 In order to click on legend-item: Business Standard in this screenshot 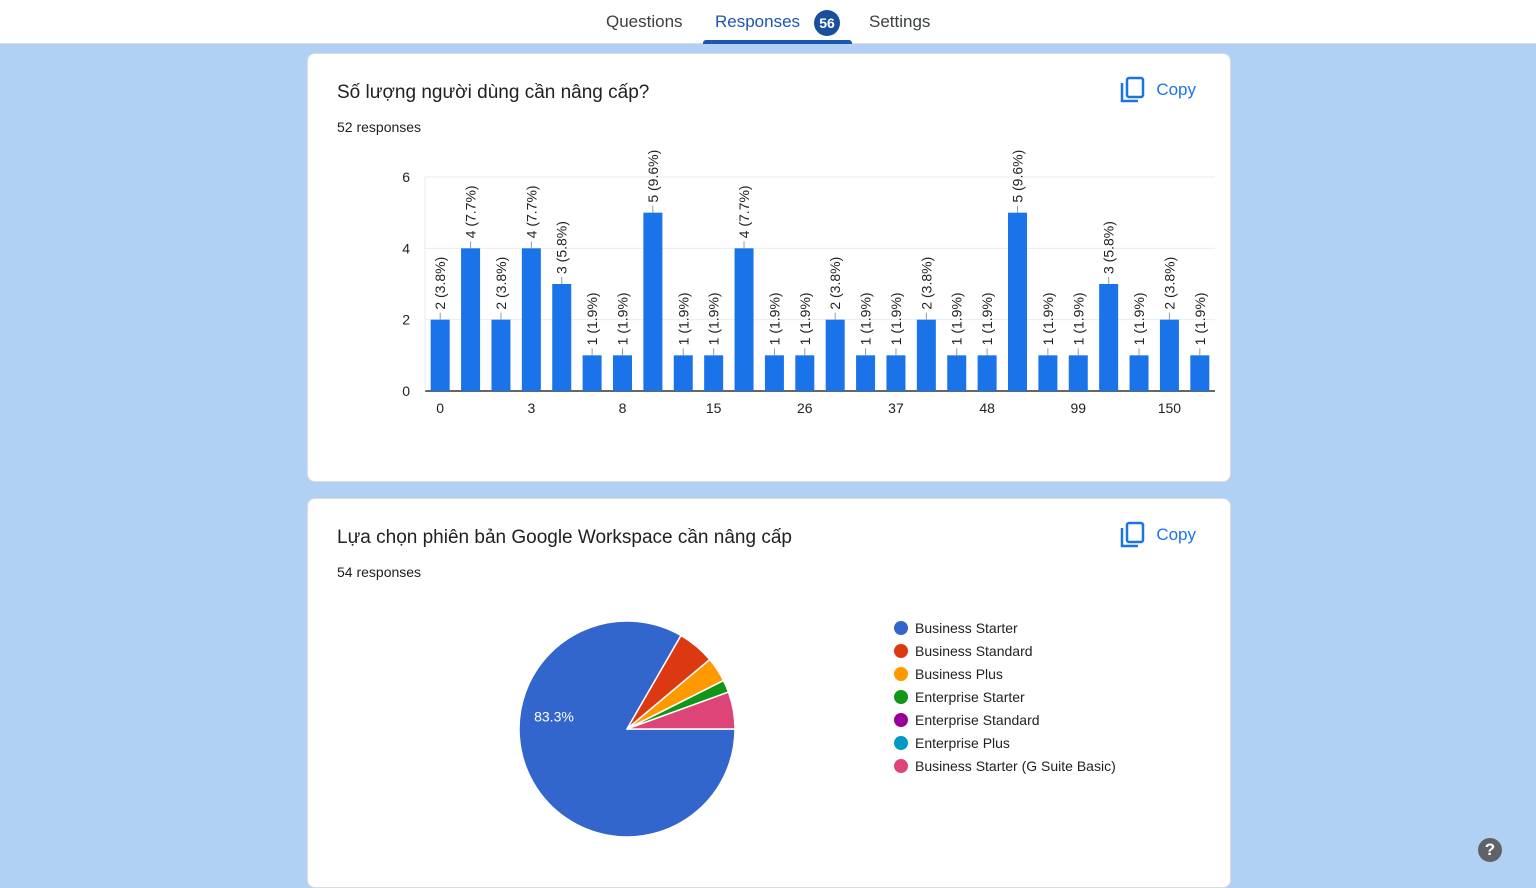, I will do `click(963, 651)`.